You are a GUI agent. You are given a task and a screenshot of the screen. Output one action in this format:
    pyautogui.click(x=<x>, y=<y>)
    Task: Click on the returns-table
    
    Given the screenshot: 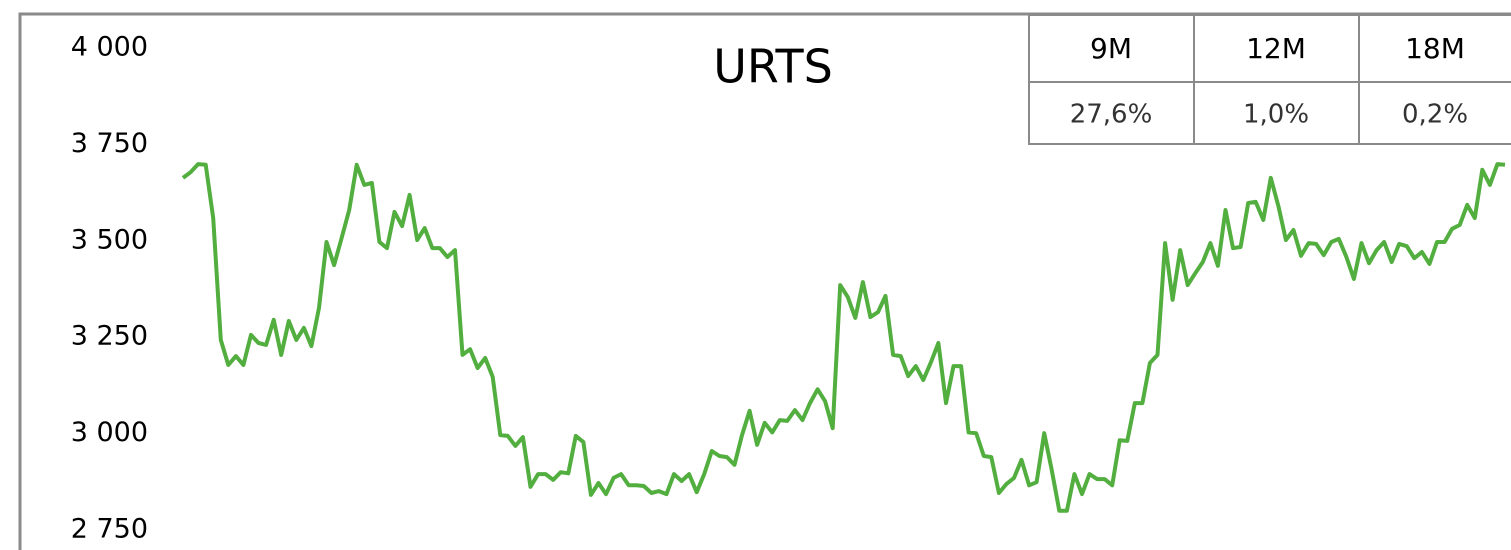 What is the action you would take?
    pyautogui.click(x=1269, y=79)
    